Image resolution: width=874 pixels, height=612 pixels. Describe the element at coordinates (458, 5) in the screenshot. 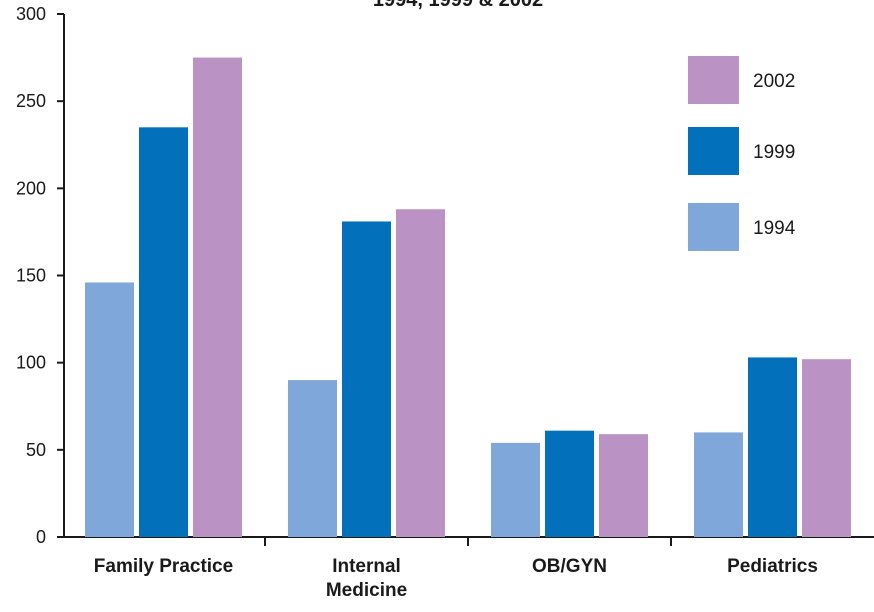

I see `chart-title: 1994, 1999 & 2002` at that location.